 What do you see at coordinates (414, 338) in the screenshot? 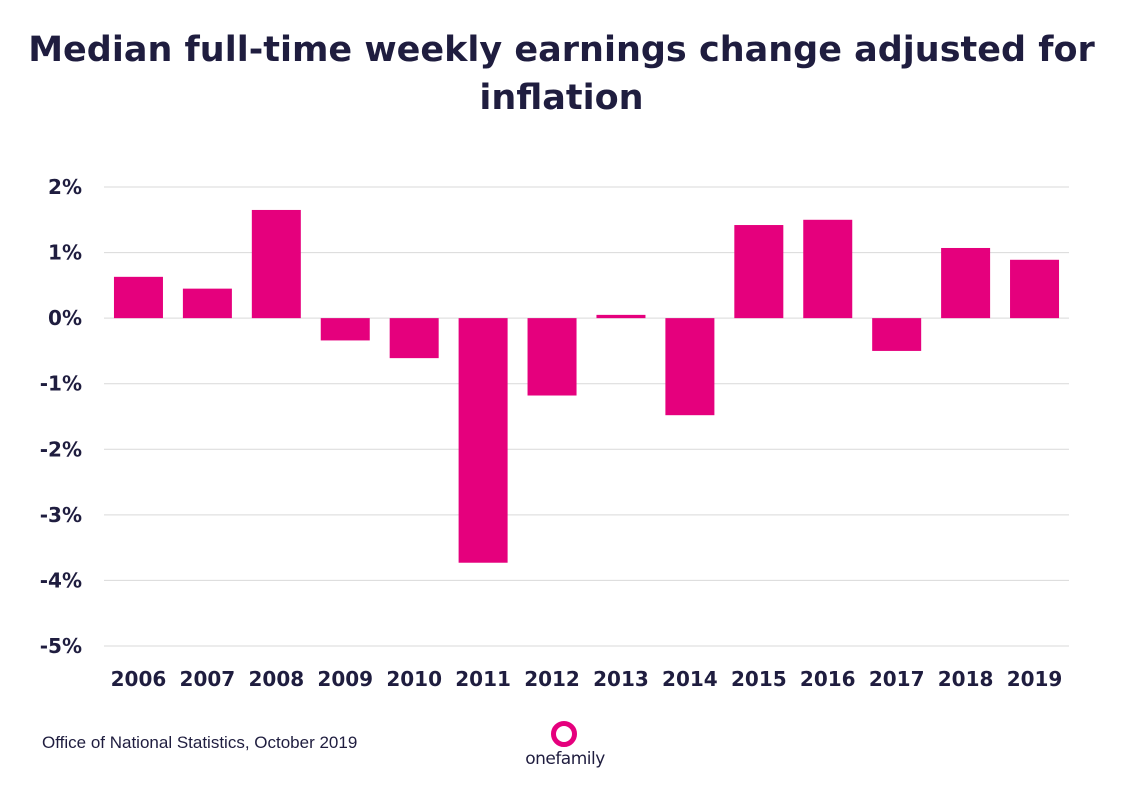
I see `bar-2010` at bounding box center [414, 338].